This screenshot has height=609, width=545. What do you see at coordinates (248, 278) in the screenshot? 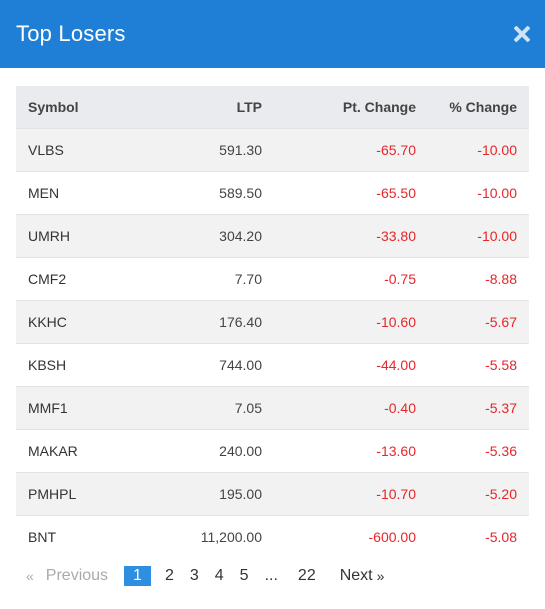
I see `ltp-cell: 7.70` at bounding box center [248, 278].